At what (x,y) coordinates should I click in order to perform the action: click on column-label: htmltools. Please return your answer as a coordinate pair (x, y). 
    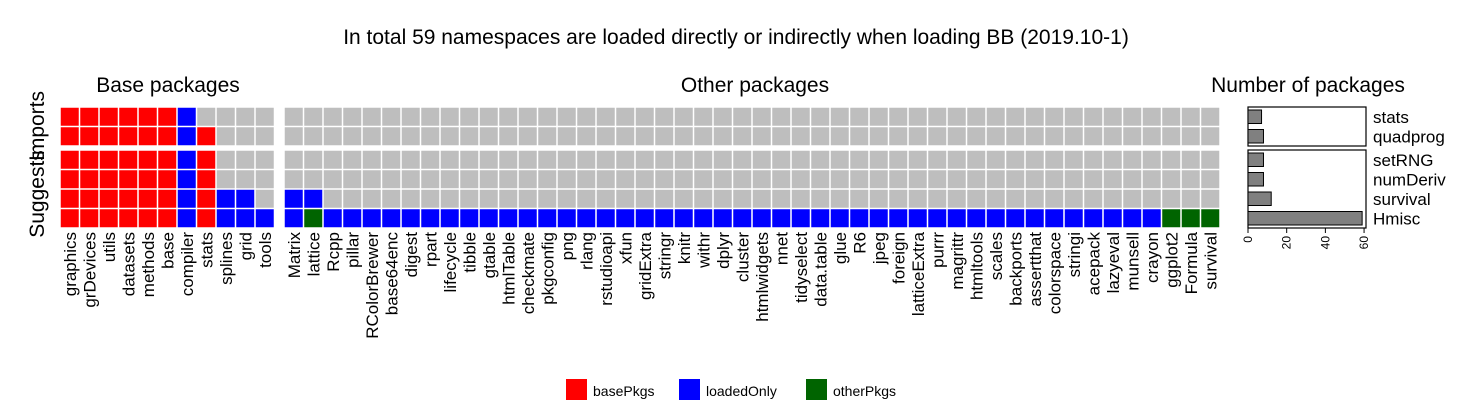
    Looking at the image, I should click on (976, 266).